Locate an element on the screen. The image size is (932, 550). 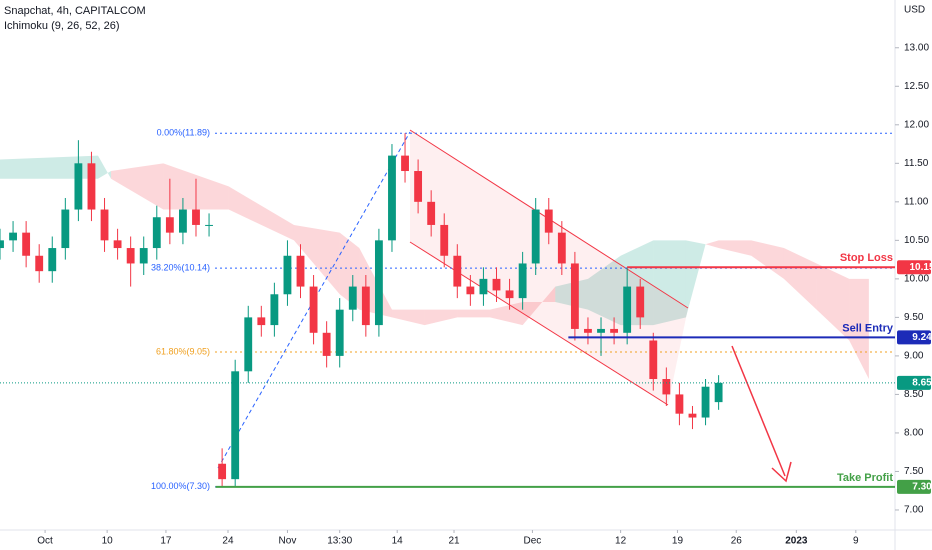
price-box is located at coordinates (914, 267).